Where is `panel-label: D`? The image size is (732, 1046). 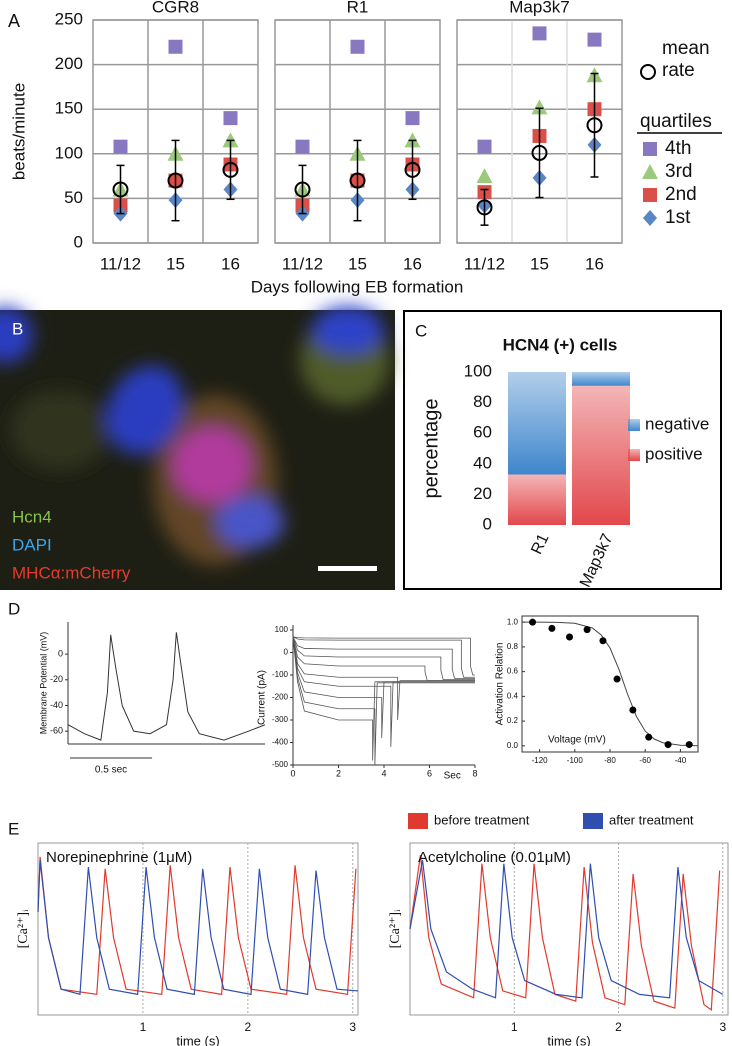
panel-label: D is located at coordinates (14, 608).